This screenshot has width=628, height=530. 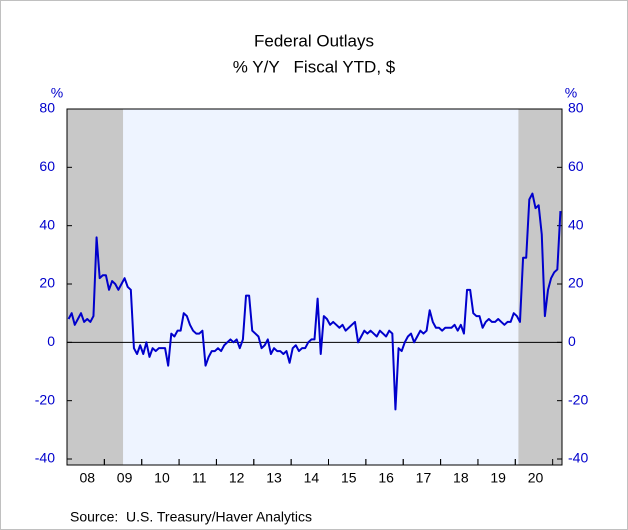 What do you see at coordinates (576, 283) in the screenshot?
I see `y2-tick-label: 20` at bounding box center [576, 283].